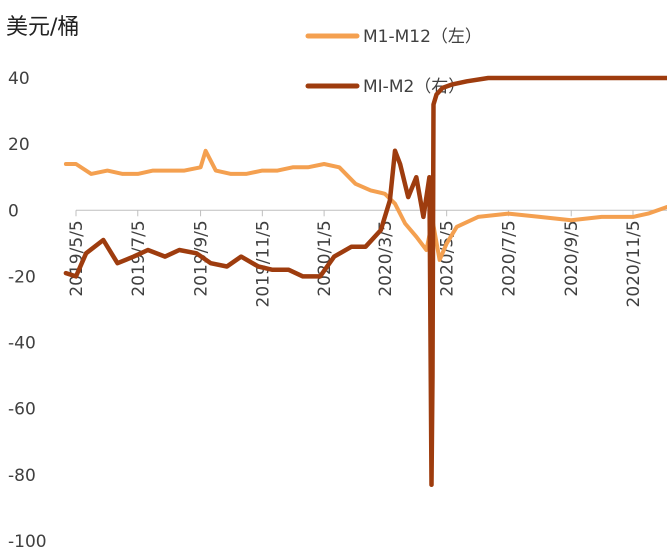 This screenshot has width=667, height=553. Describe the element at coordinates (448, 258) in the screenshot. I see `x-tick-label: 2020/5/5` at that location.